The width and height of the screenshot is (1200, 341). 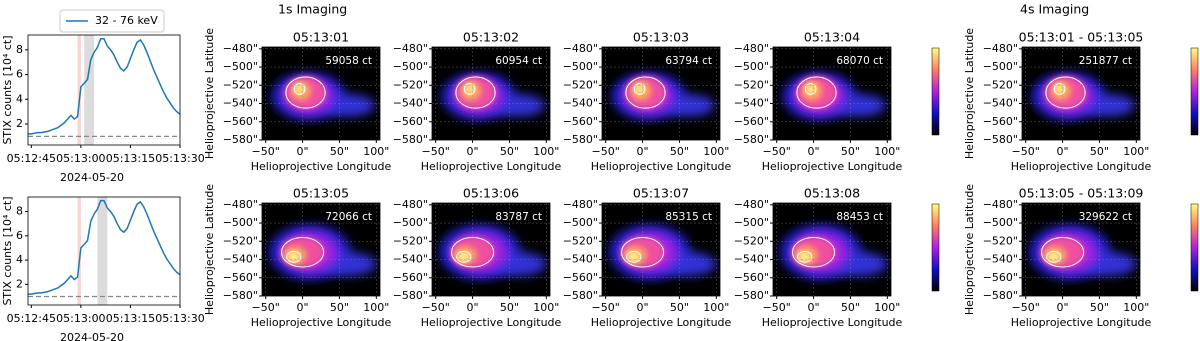 What do you see at coordinates (130, 158) in the screenshot?
I see `x-tick-label: 05:13:15` at bounding box center [130, 158].